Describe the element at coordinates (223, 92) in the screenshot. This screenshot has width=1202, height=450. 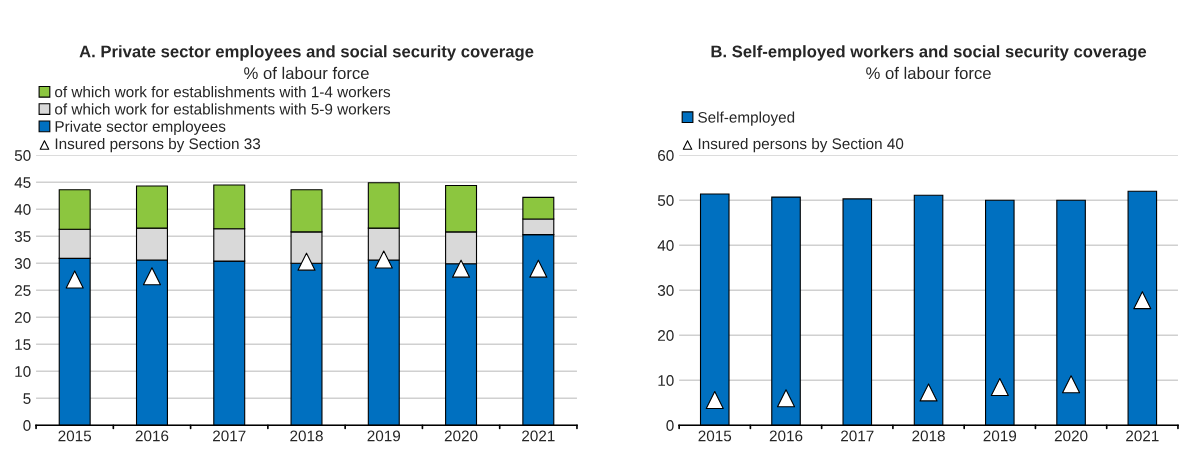
I see `legend-label: of which work for establishments with 1-4 workers` at that location.